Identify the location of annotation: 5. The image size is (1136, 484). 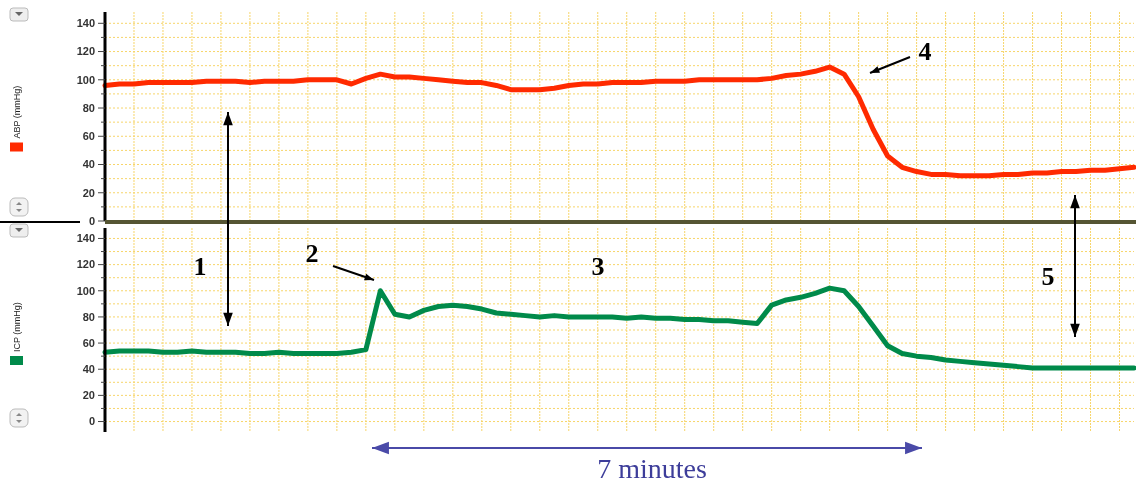
(1048, 276).